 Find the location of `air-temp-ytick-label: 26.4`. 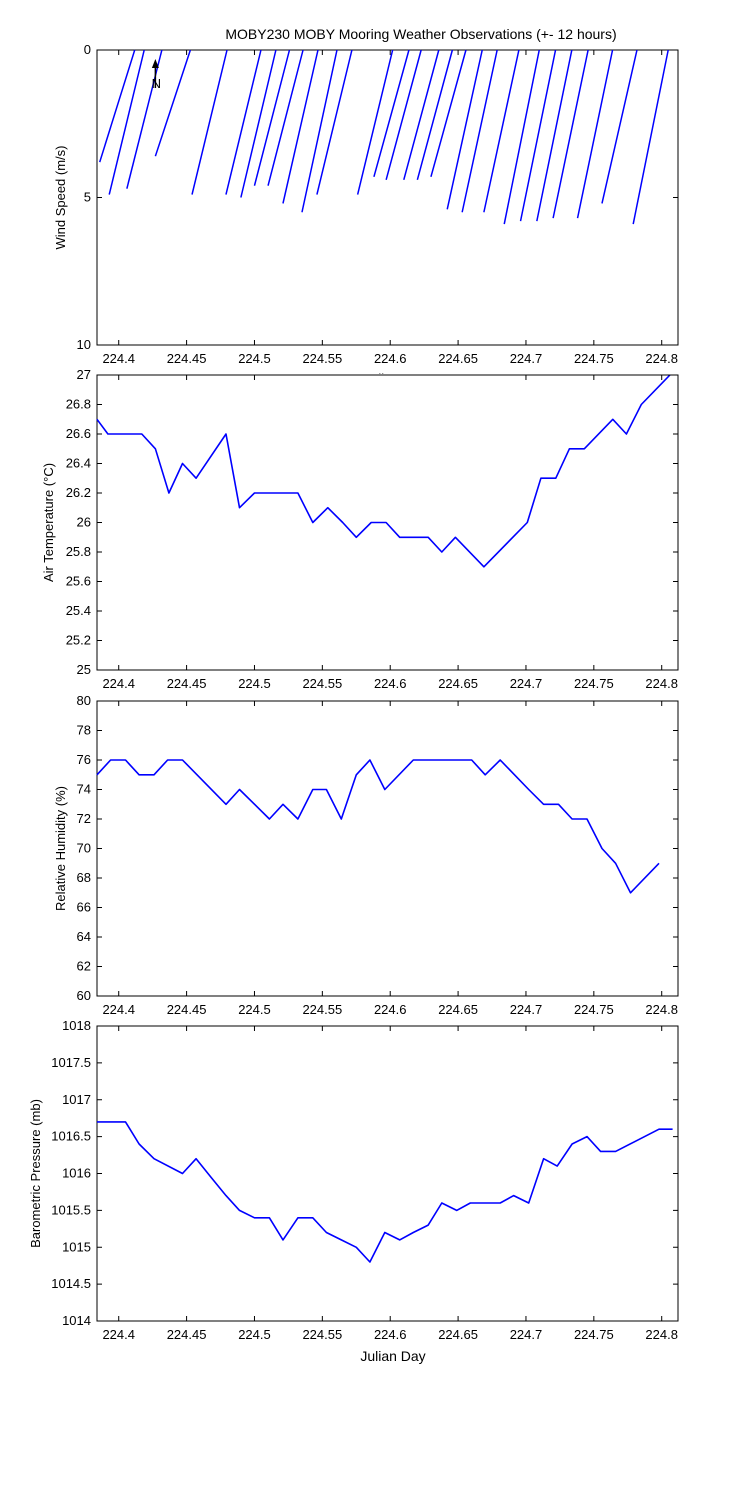

air-temp-ytick-label: 26.4 is located at coordinates (78, 463).